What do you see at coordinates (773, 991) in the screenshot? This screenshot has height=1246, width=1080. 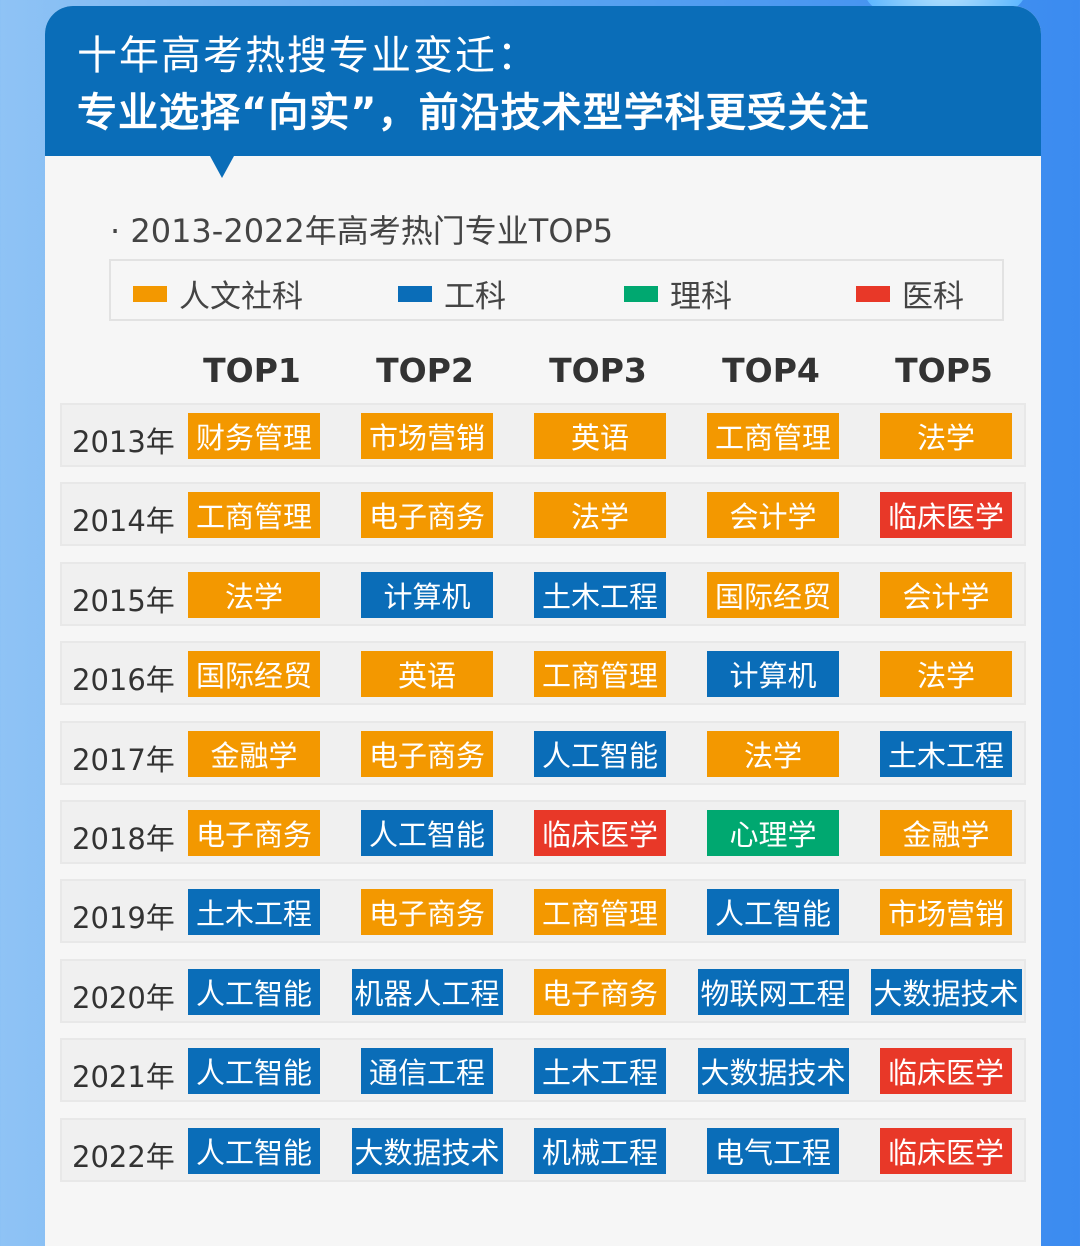 I see `major-tag: 物联网工程` at bounding box center [773, 991].